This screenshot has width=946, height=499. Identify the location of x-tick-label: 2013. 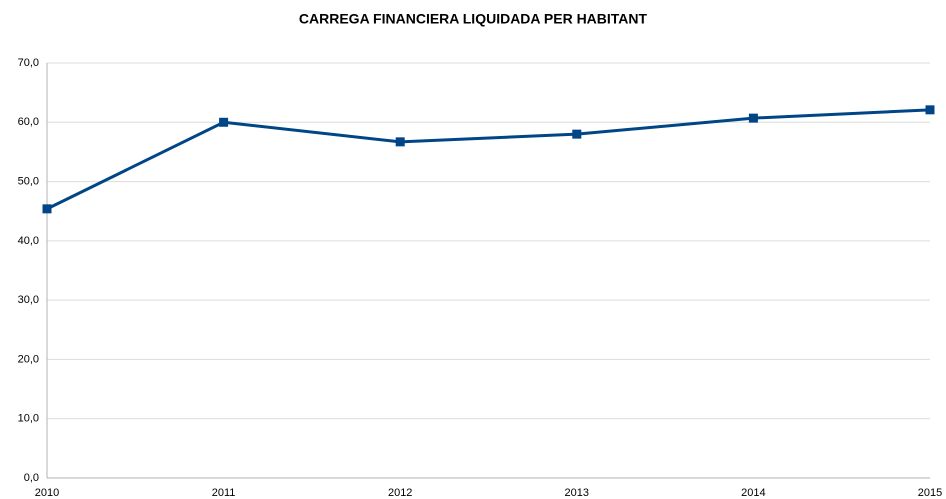
(577, 493).